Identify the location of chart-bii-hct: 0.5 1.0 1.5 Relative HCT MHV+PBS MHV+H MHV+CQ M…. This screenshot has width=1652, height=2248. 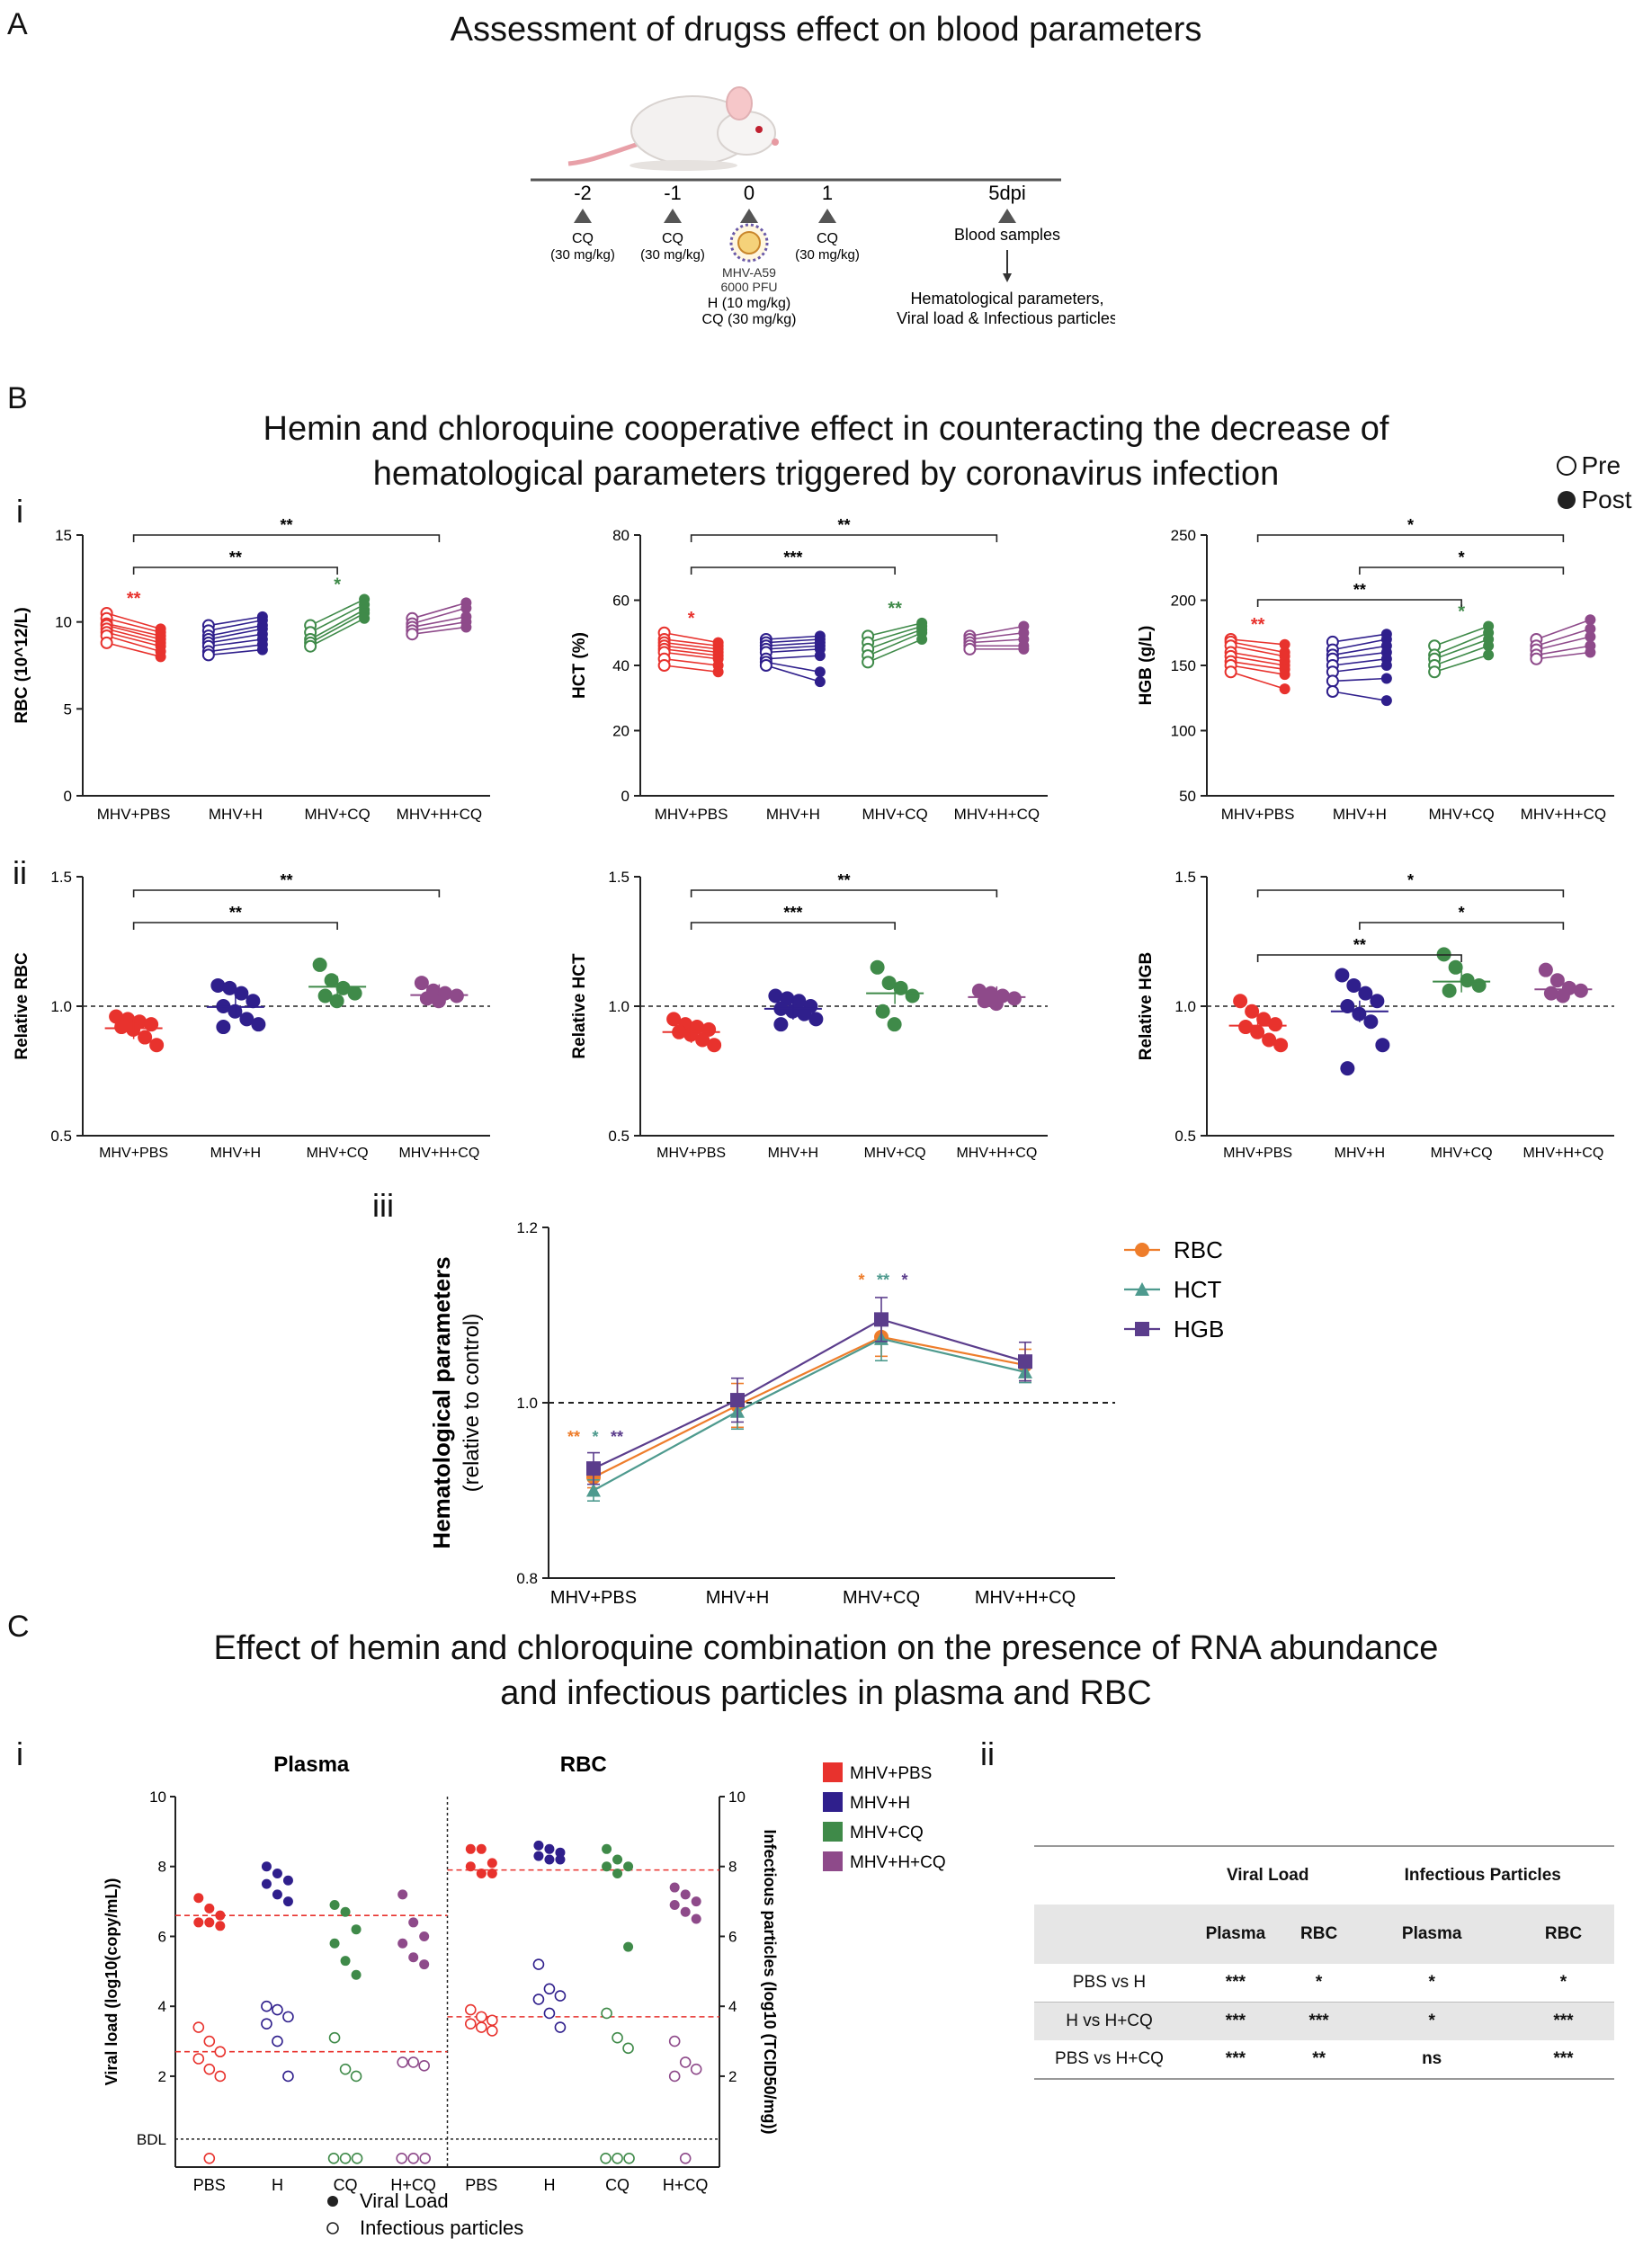
(809, 1015).